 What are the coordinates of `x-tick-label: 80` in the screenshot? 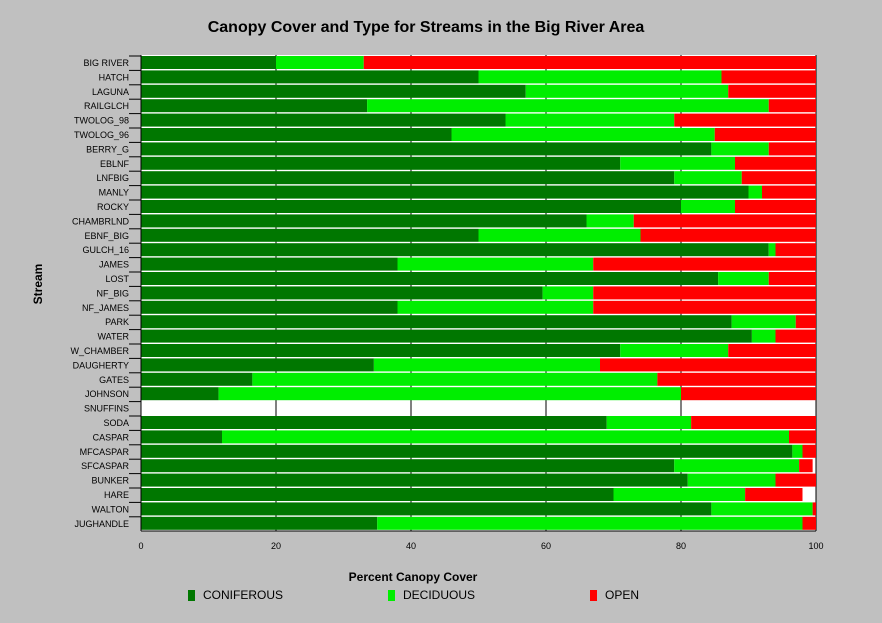 It's located at (681, 546).